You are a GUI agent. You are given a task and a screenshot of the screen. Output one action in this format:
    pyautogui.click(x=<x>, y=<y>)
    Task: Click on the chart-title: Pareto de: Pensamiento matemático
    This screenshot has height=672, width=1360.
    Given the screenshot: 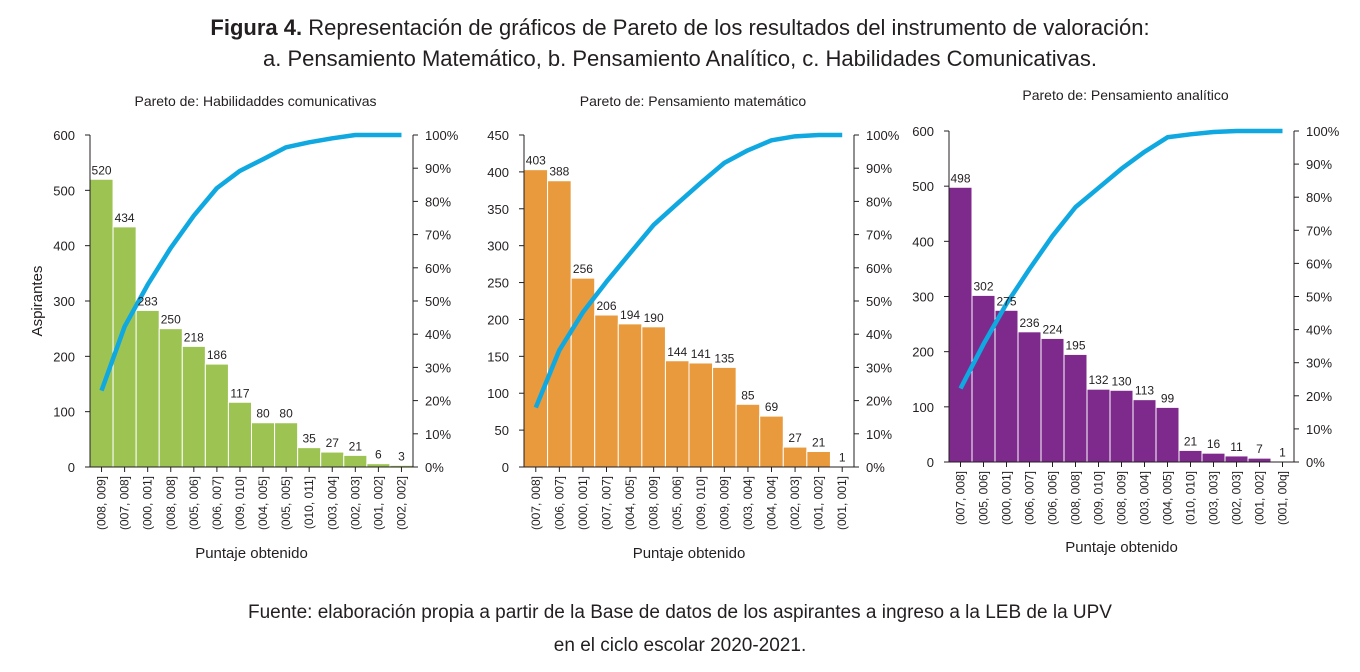 What is the action you would take?
    pyautogui.click(x=693, y=101)
    